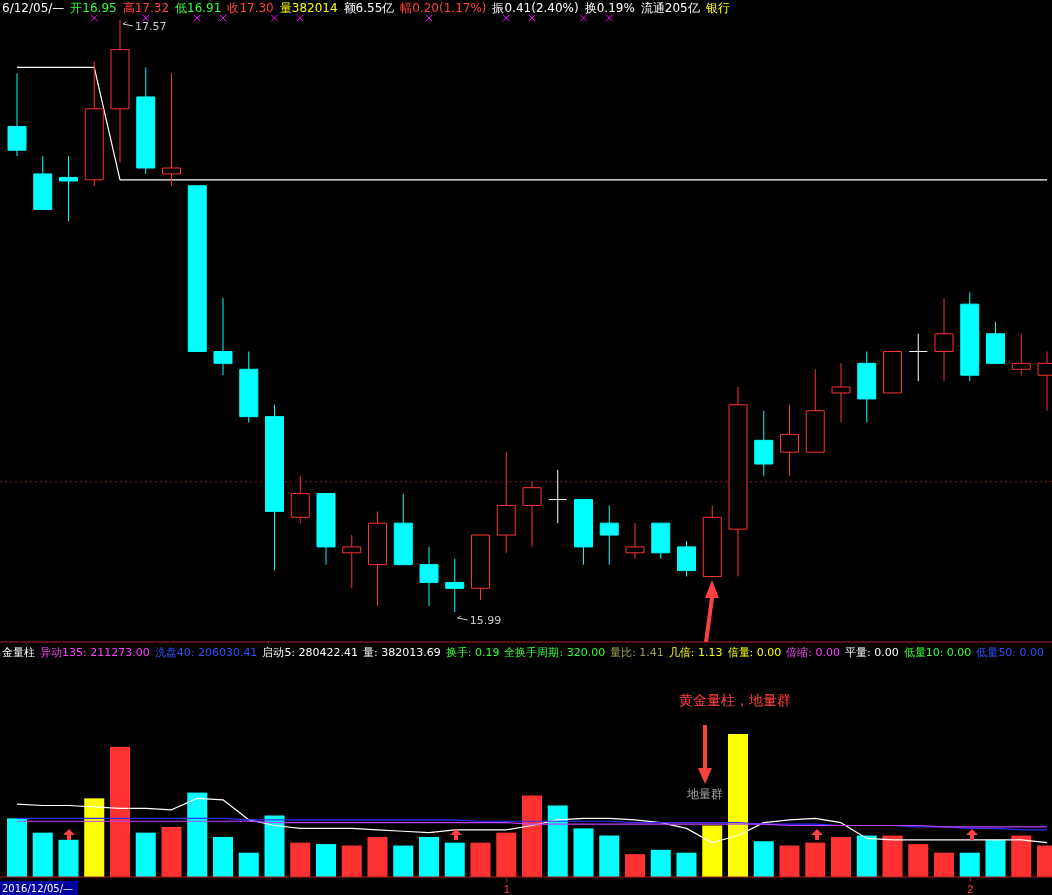 The width and height of the screenshot is (1052, 895). What do you see at coordinates (206, 652) in the screenshot?
I see `text: 洗盘40: 206030.41` at bounding box center [206, 652].